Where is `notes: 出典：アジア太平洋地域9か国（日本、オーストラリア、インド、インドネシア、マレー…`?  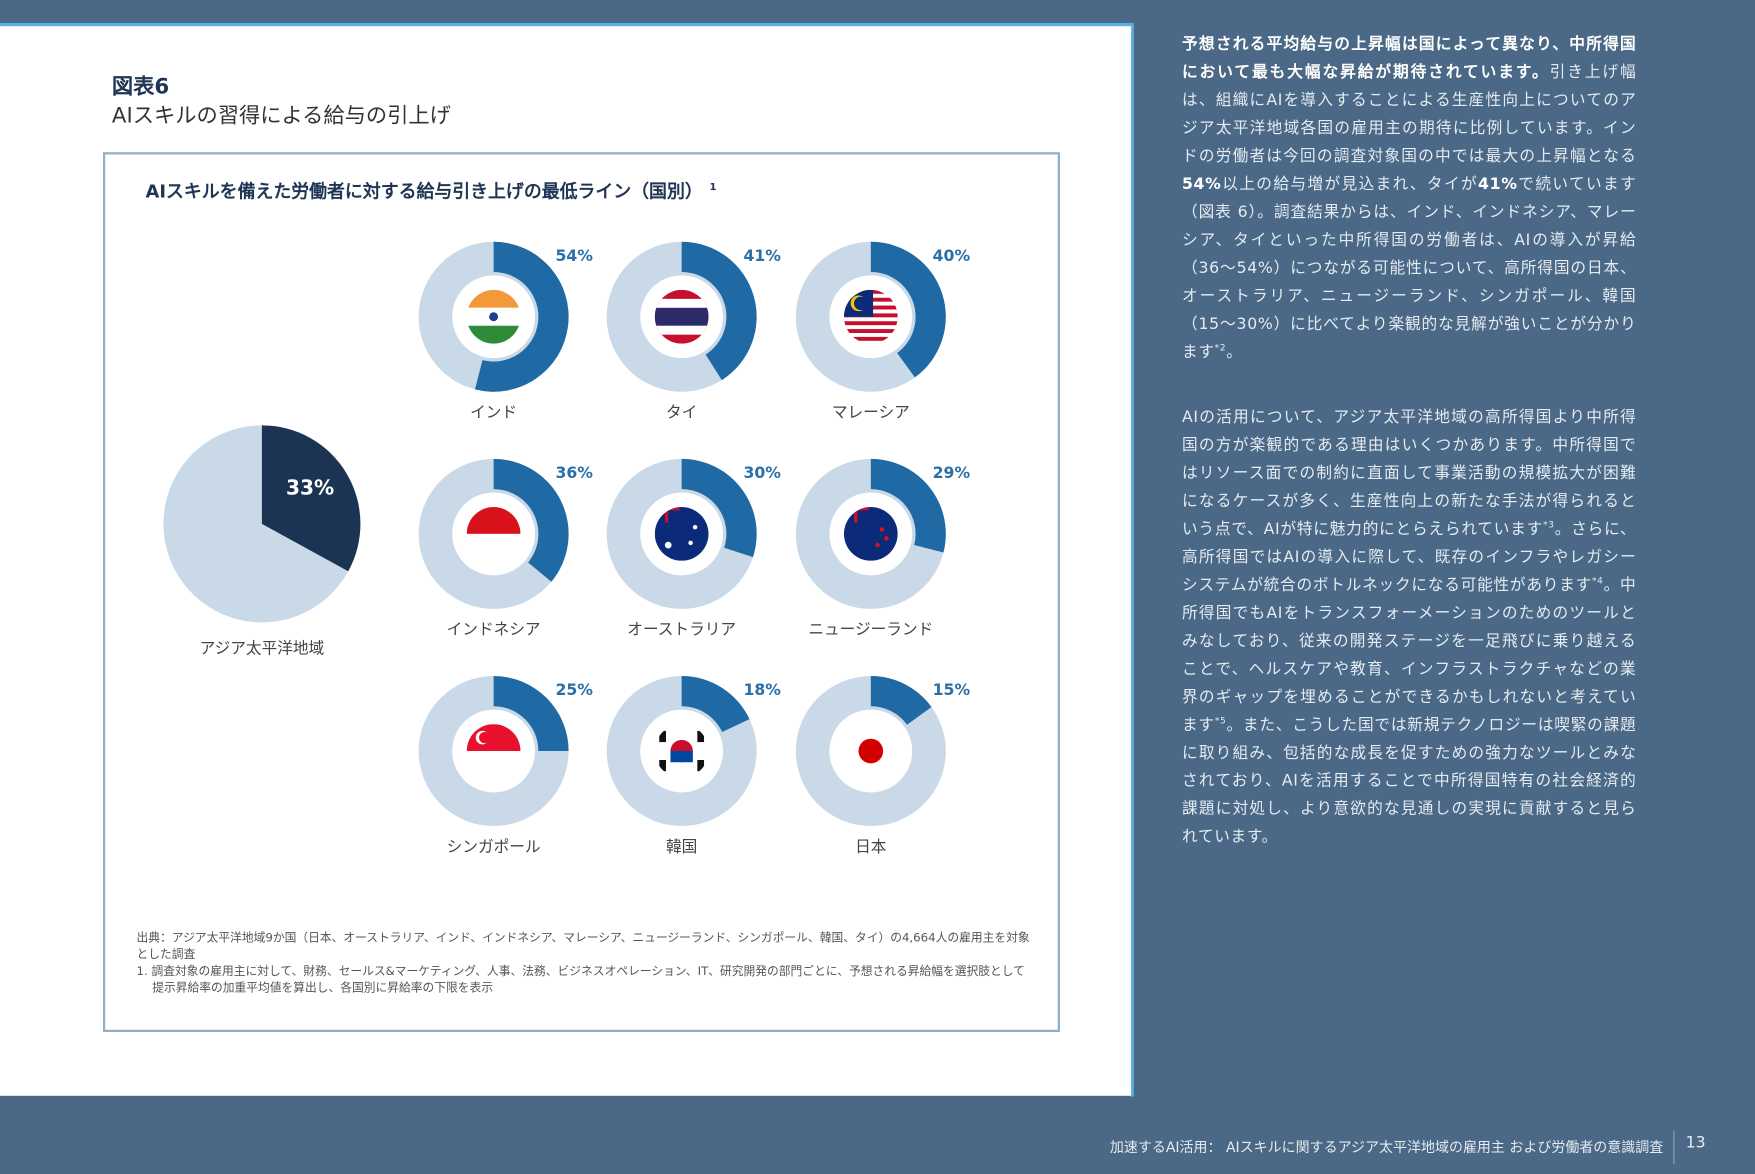 notes: 出典：アジア太平洋地域9か国（日本、オーストラリア、インド、インドネシア、マレー… is located at coordinates (584, 963).